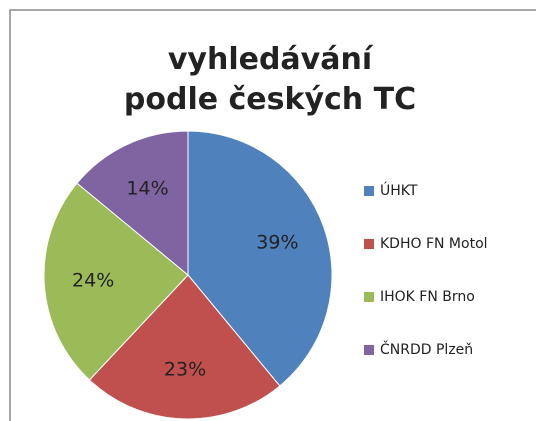 The height and width of the screenshot is (421, 536). I want to click on legend-label: ČNRDD Plzeň, so click(426, 349).